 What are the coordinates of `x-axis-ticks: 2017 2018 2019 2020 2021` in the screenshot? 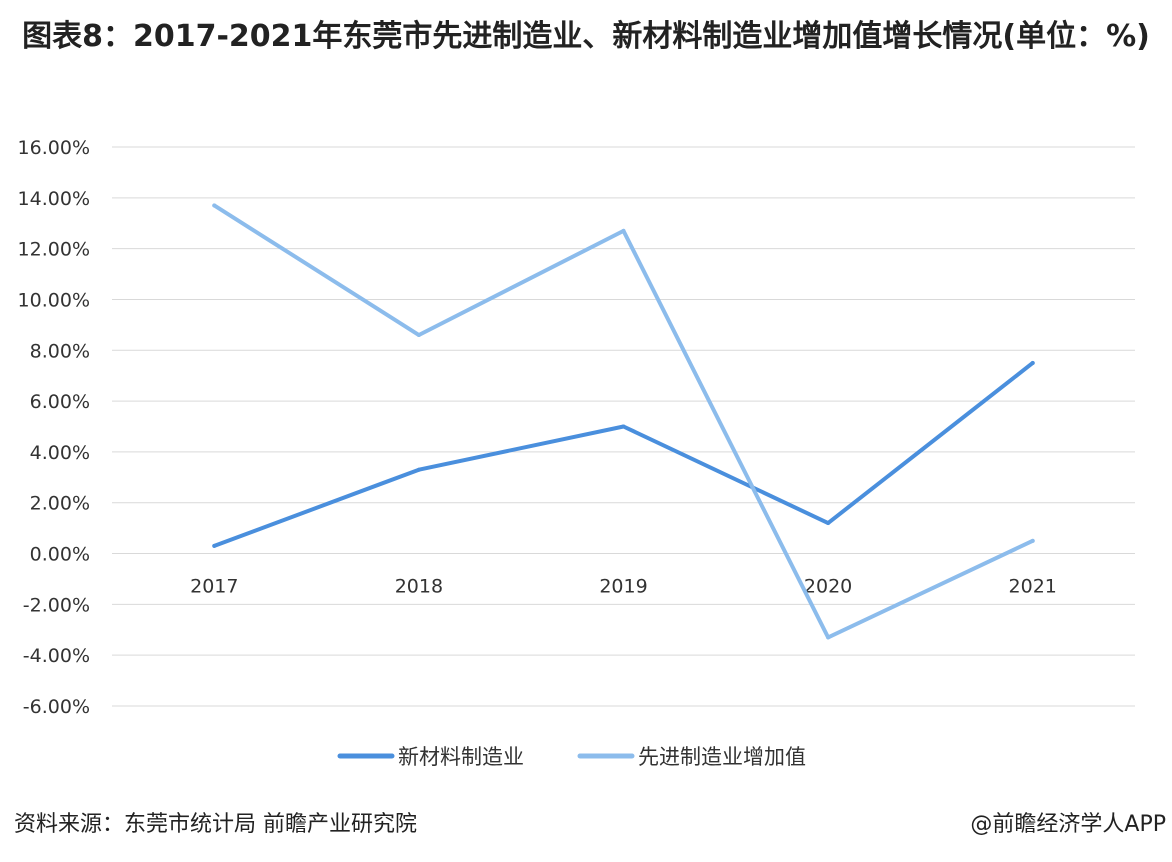 It's located at (623, 587).